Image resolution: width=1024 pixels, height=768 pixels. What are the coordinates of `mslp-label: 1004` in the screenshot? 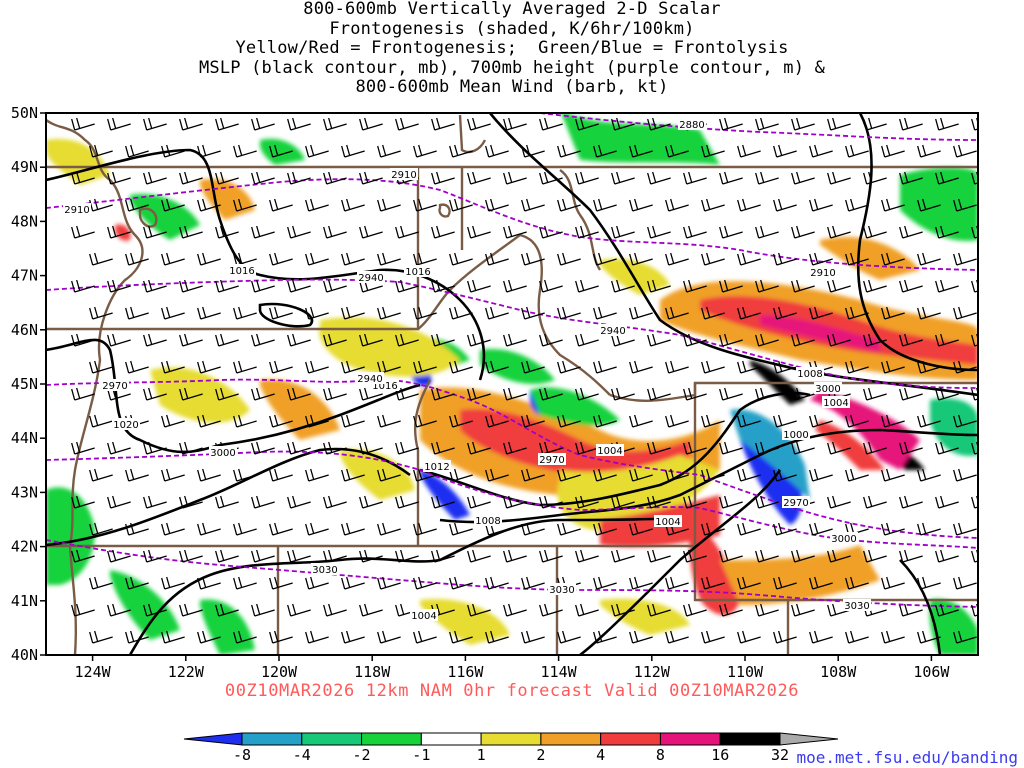 It's located at (835, 403).